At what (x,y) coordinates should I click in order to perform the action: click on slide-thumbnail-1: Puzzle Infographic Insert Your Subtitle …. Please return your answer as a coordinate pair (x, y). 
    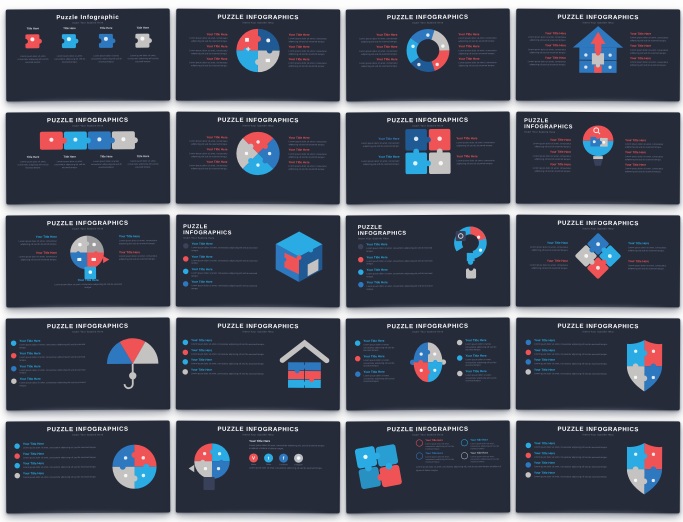
    Looking at the image, I should click on (88, 54).